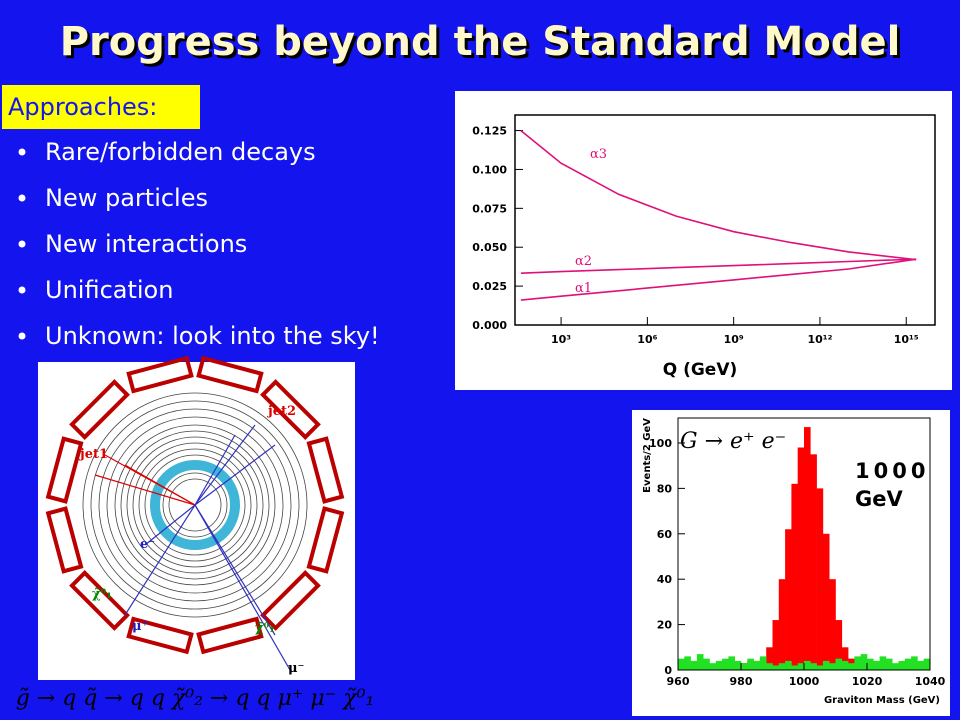 The image size is (960, 720). What do you see at coordinates (665, 625) in the screenshot?
I see `y-tick-label: 20` at bounding box center [665, 625].